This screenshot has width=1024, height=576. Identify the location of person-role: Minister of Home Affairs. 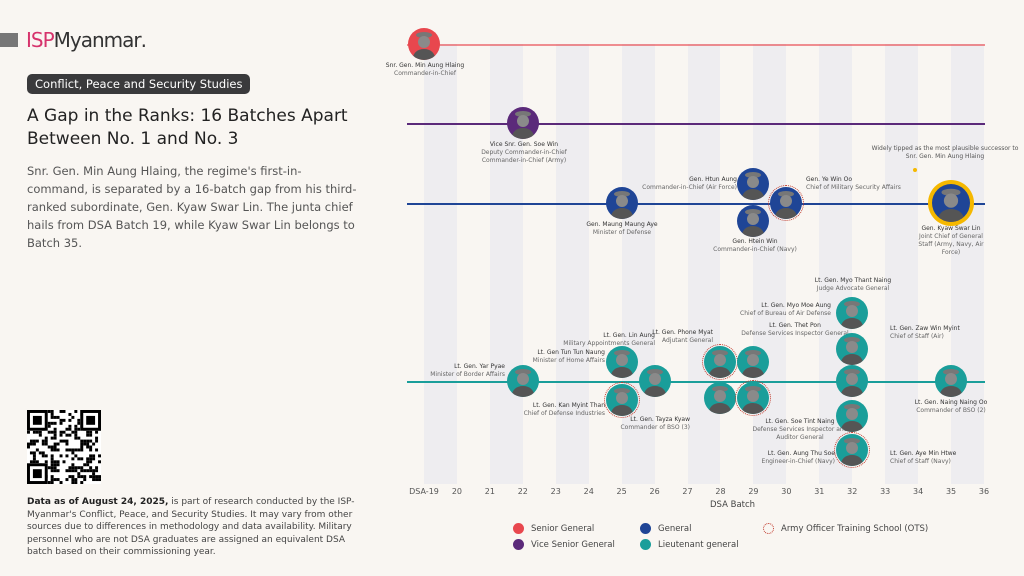
(568, 360).